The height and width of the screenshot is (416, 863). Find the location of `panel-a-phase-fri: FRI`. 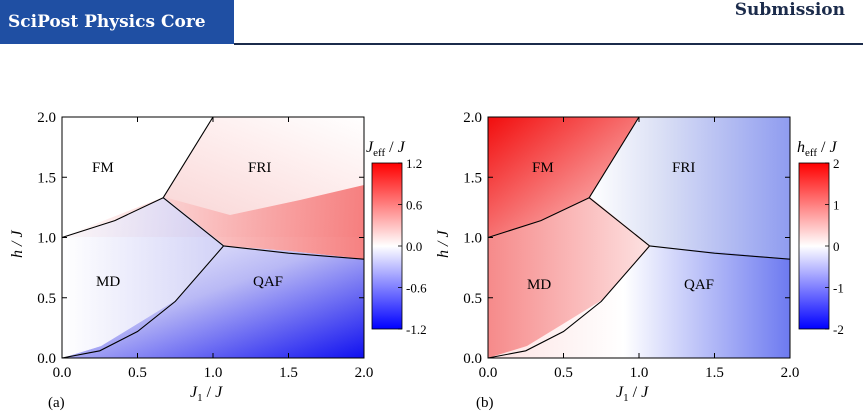

panel-a-phase-fri: FRI is located at coordinates (259, 168).